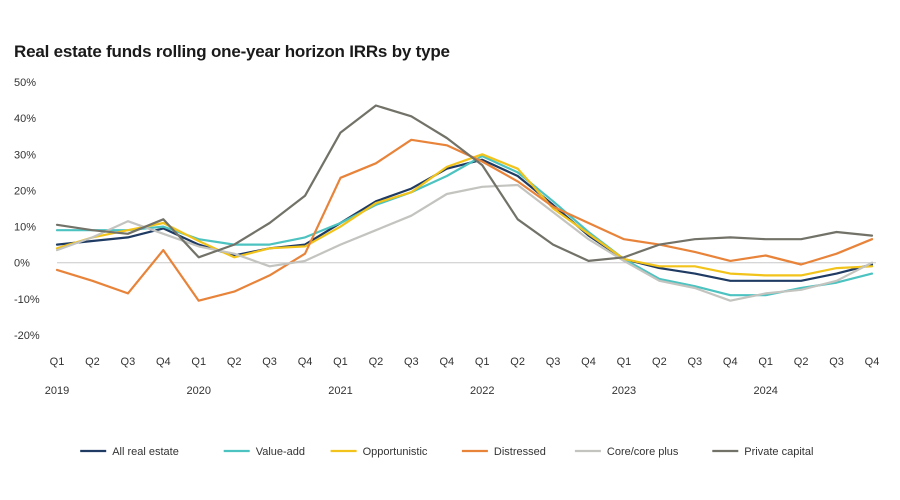 The height and width of the screenshot is (500, 900). What do you see at coordinates (25, 119) in the screenshot?
I see `y-tick-label: 40%` at bounding box center [25, 119].